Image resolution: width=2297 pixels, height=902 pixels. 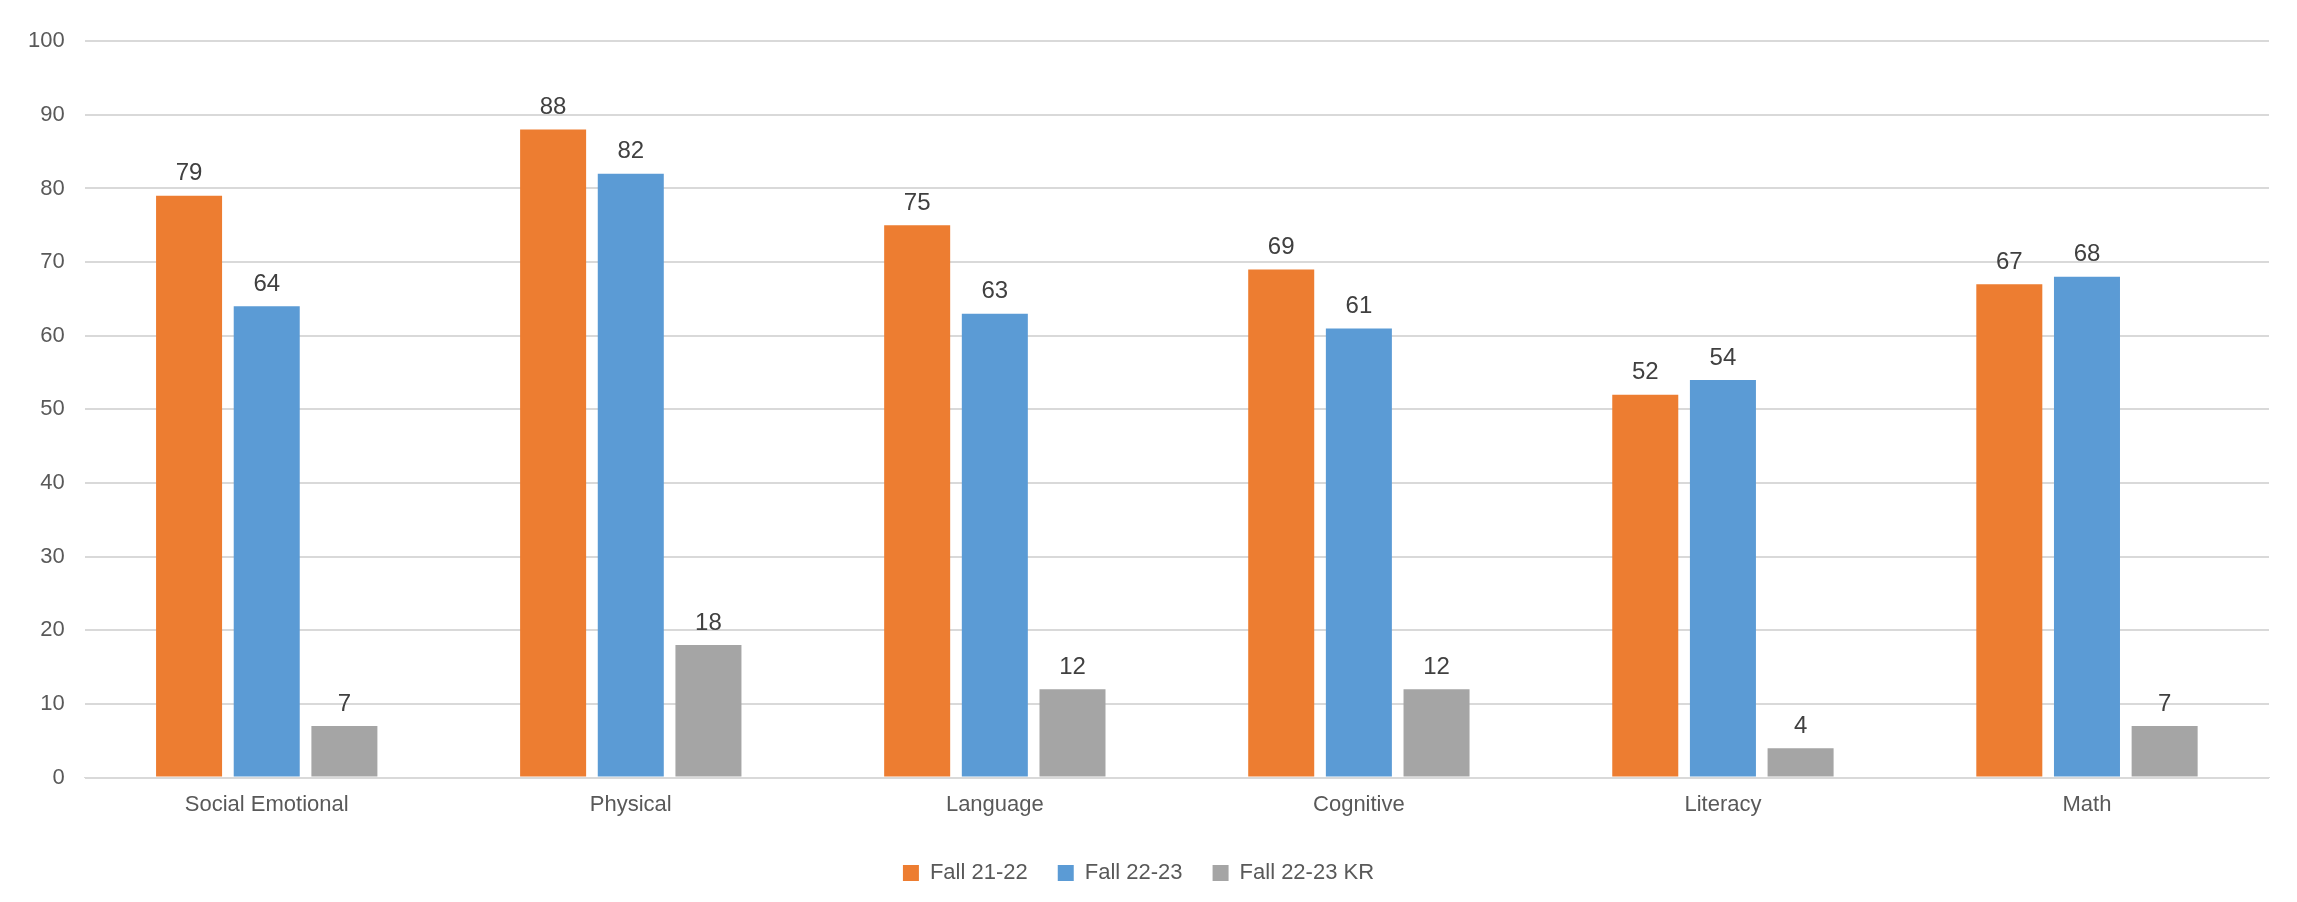 I want to click on y-tick-label: 0, so click(x=58, y=776).